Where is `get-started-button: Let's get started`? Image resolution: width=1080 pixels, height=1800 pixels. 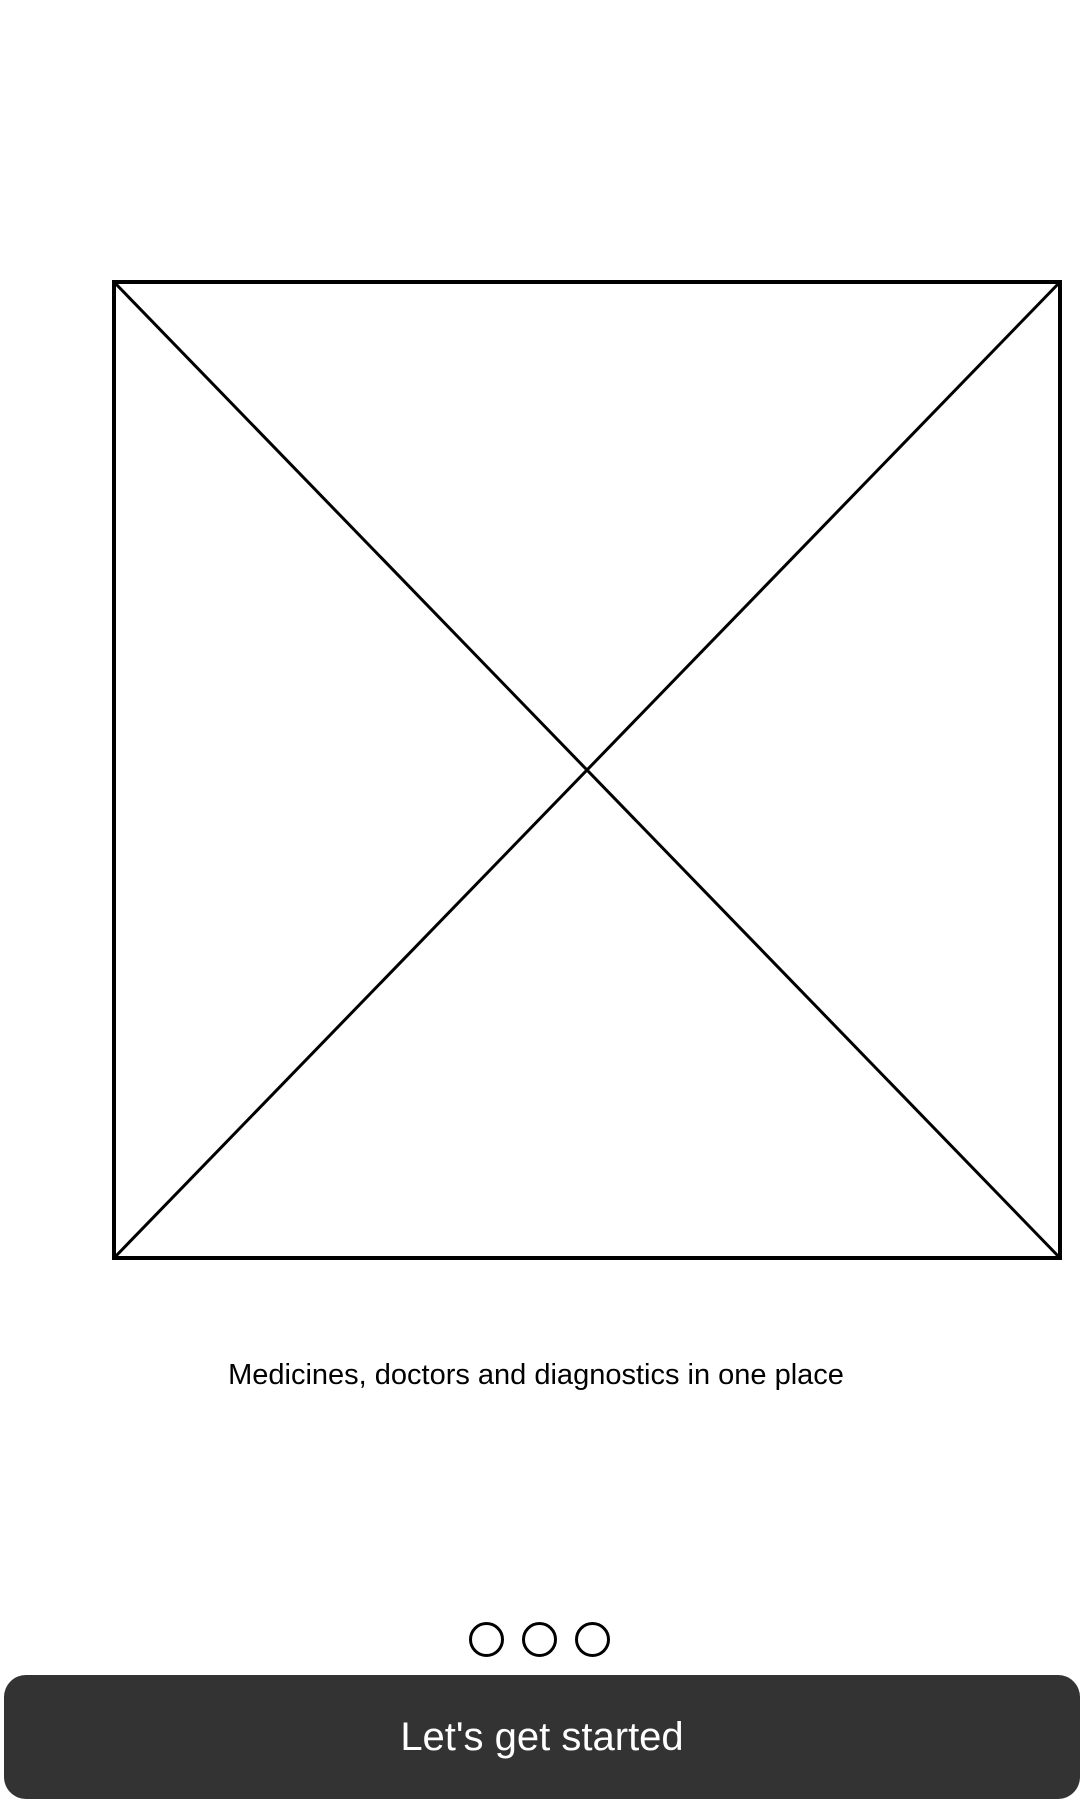
get-started-button: Let's get started is located at coordinates (542, 1737).